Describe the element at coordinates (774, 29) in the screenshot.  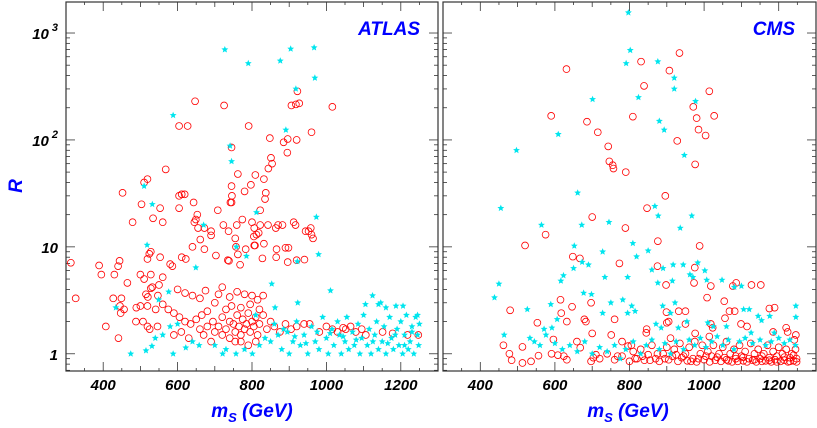
I see `panel-title-cms: CMS` at that location.